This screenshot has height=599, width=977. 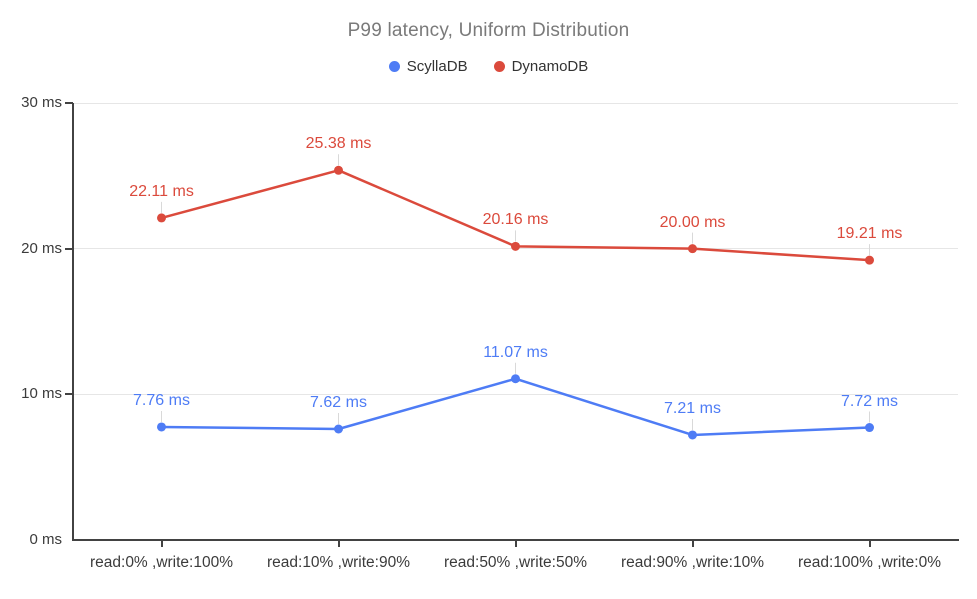 What do you see at coordinates (161, 191) in the screenshot?
I see `data-point-label: 22.11 ms` at bounding box center [161, 191].